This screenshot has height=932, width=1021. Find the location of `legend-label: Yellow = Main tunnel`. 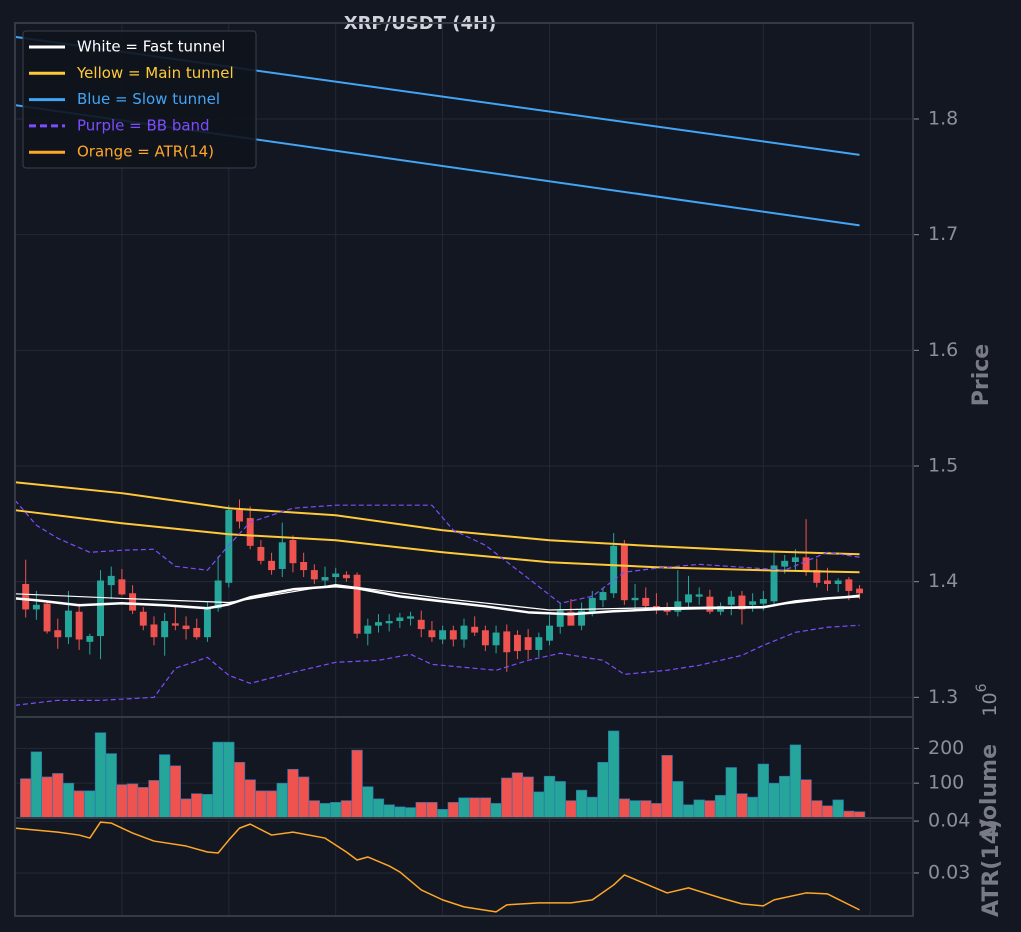

legend-label: Yellow = Main tunnel is located at coordinates (155, 73).